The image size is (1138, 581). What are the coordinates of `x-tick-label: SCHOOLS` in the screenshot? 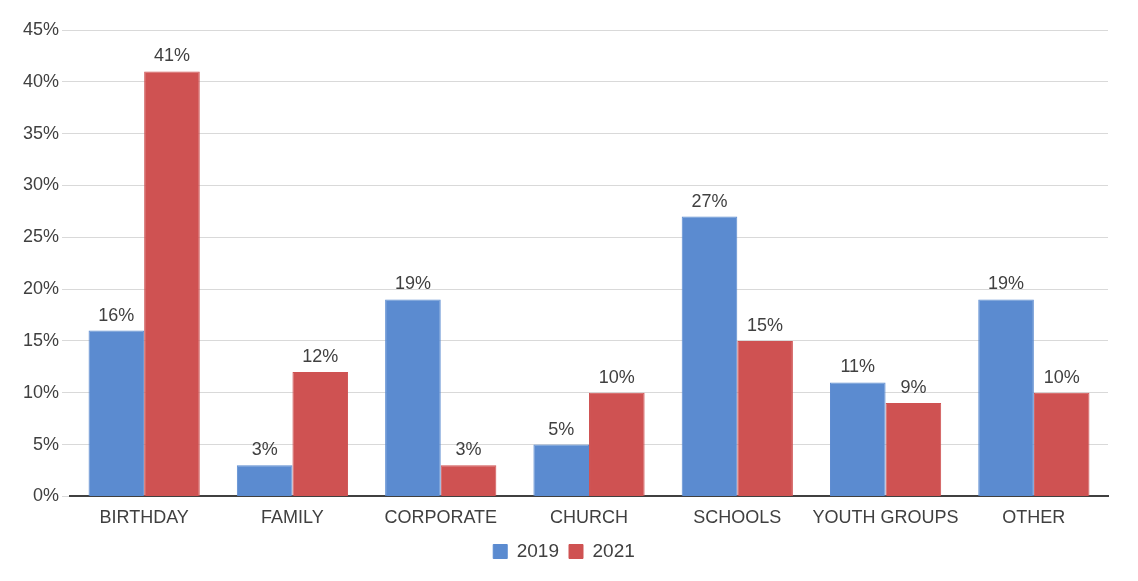 It's located at (737, 517).